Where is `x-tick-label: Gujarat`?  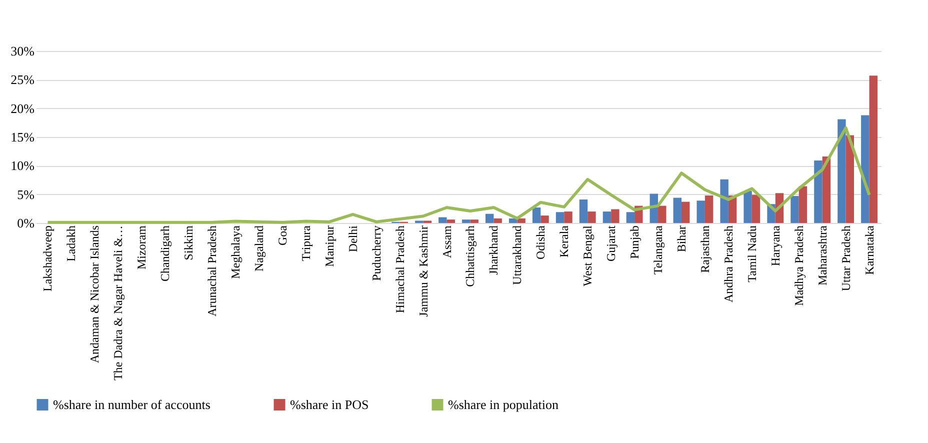 x-tick-label: Gujarat is located at coordinates (611, 243).